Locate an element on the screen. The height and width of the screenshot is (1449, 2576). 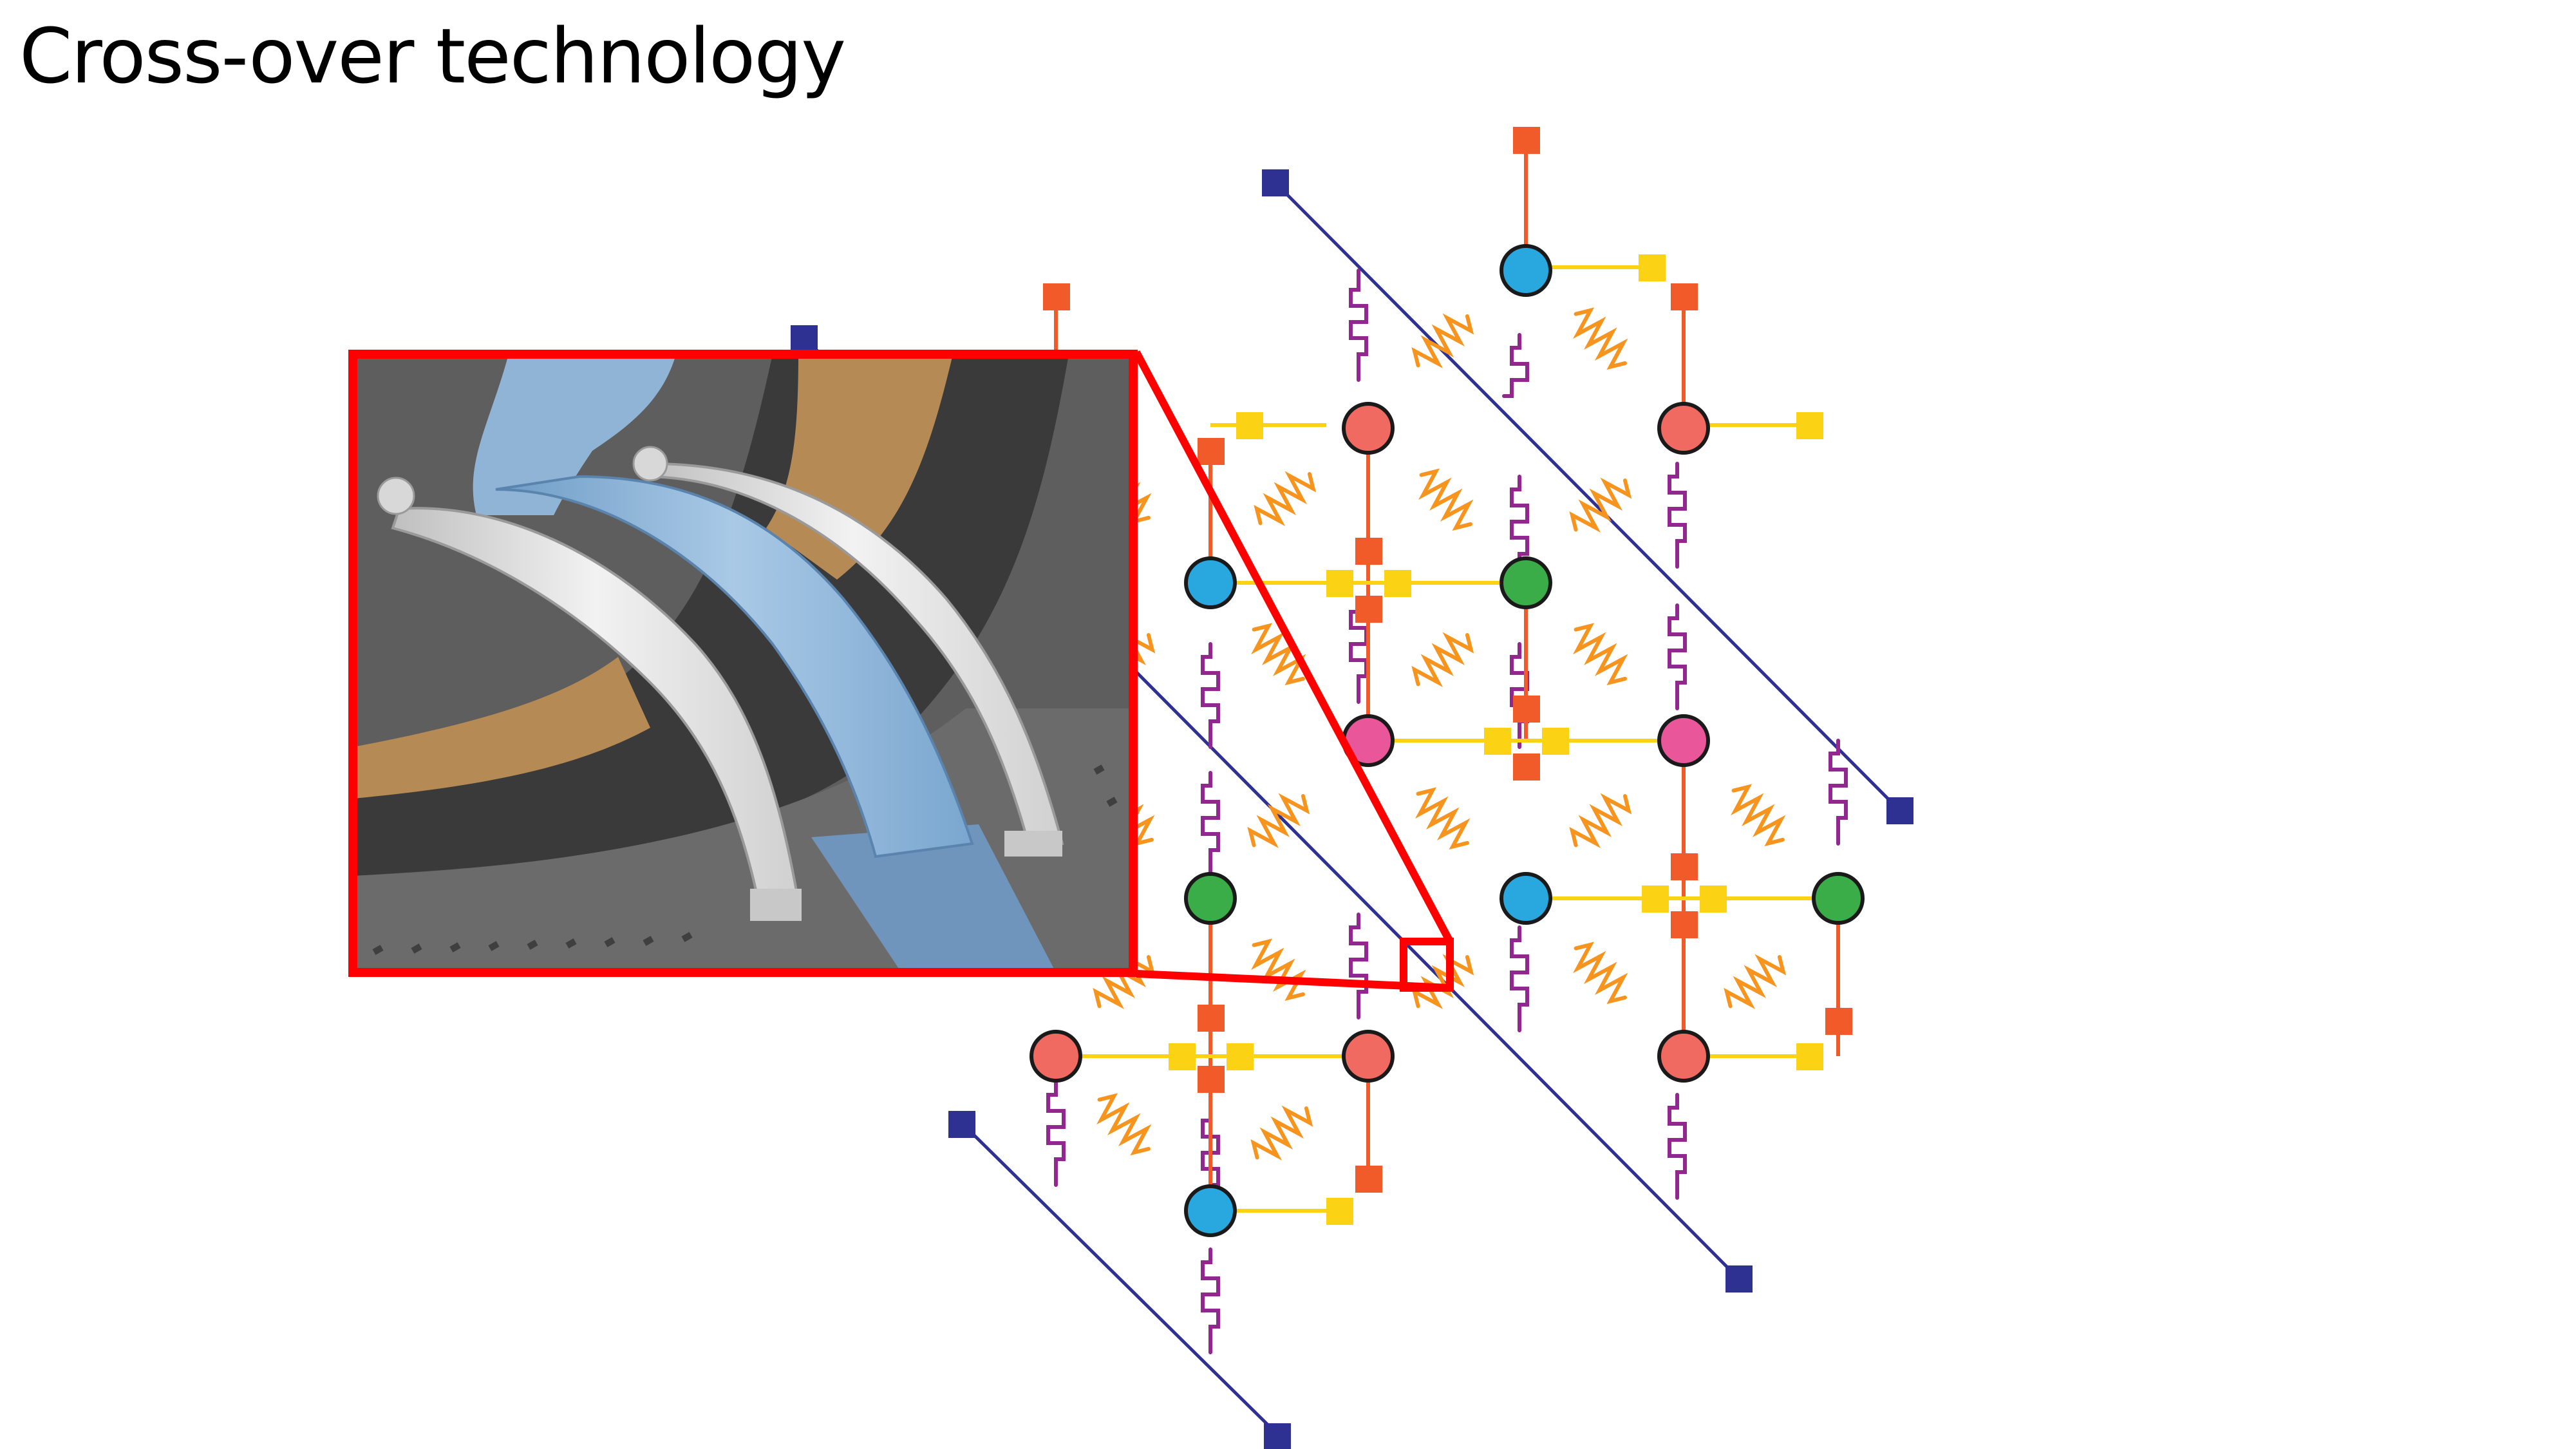
slide-title: Cross-over technology is located at coordinates (432, 56).